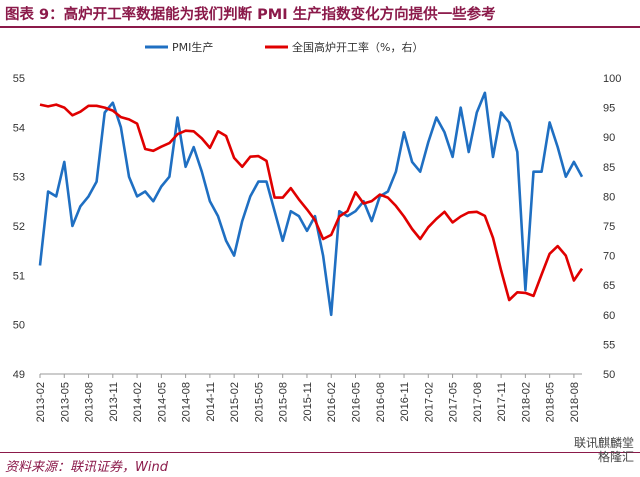 Image resolution: width=640 pixels, height=477 pixels. Describe the element at coordinates (19, 276) in the screenshot. I see `y-left-tick-label: 51` at that location.